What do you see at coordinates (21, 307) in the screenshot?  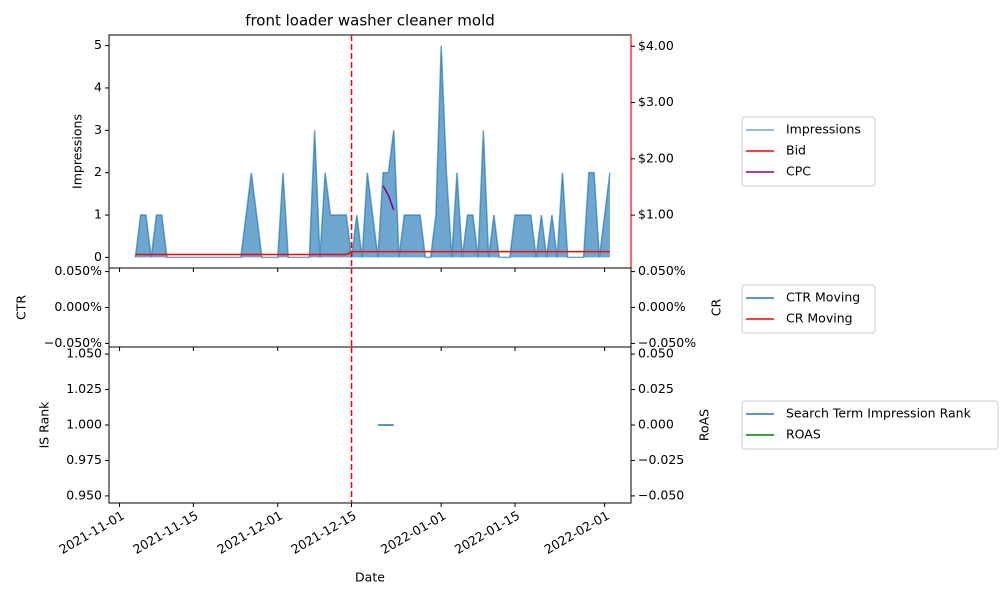 I see `y-axis-label: CTR` at bounding box center [21, 307].